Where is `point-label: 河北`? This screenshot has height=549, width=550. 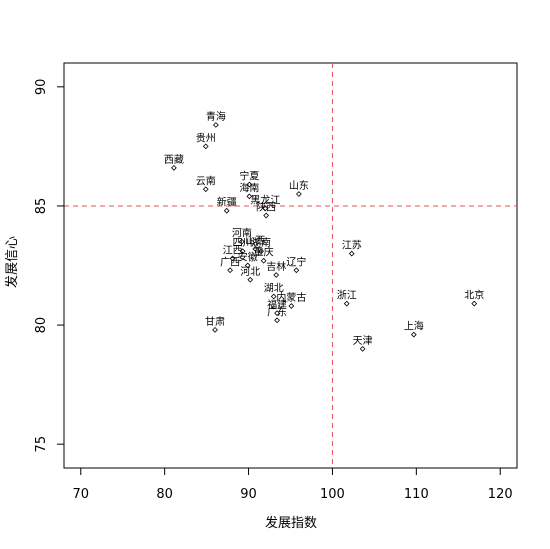
point-label: 河北 is located at coordinates (250, 272).